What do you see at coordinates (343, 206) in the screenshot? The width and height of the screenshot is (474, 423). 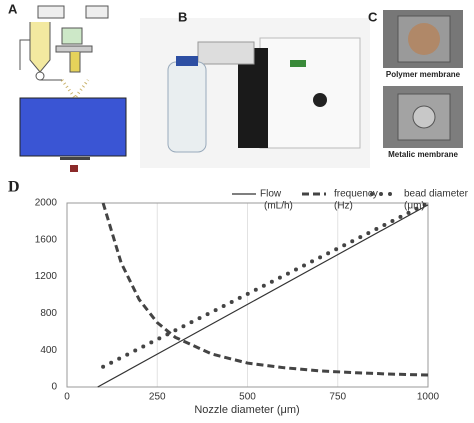 I see `legend-unit: (Hz)` at bounding box center [343, 206].